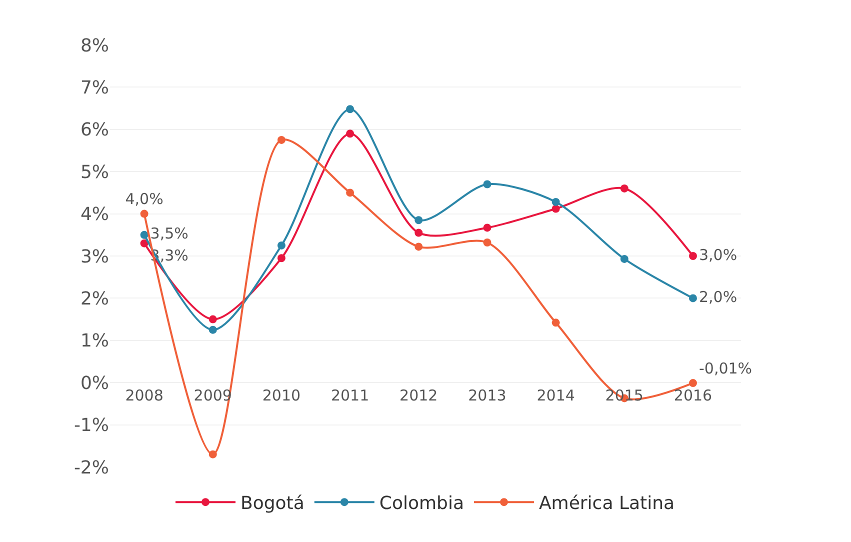 Image resolution: width=851 pixels, height=542 pixels. Describe the element at coordinates (281, 395) in the screenshot. I see `x-tick-label: 2010` at that location.